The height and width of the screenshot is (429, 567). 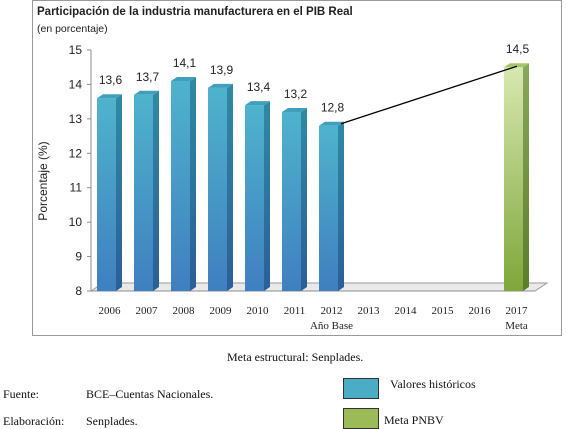 I want to click on legend-label-historicos: Valores históricos, so click(x=433, y=384).